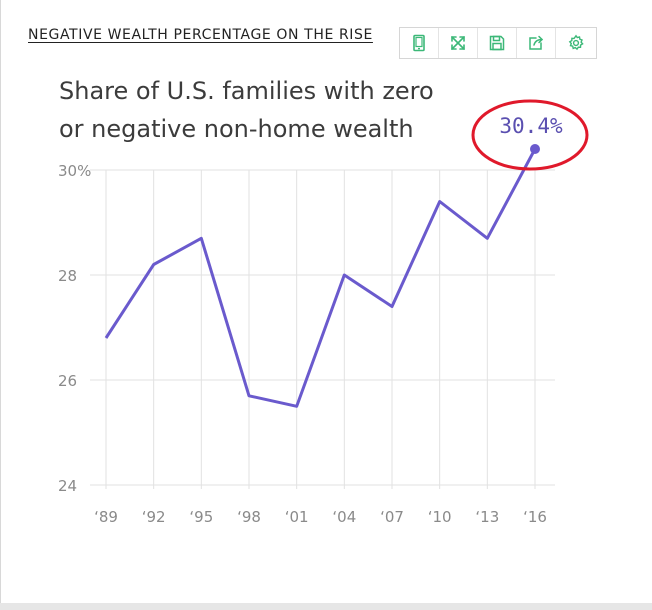 The image size is (652, 610). What do you see at coordinates (106, 517) in the screenshot?
I see `x-tick-label: ‘89` at bounding box center [106, 517].